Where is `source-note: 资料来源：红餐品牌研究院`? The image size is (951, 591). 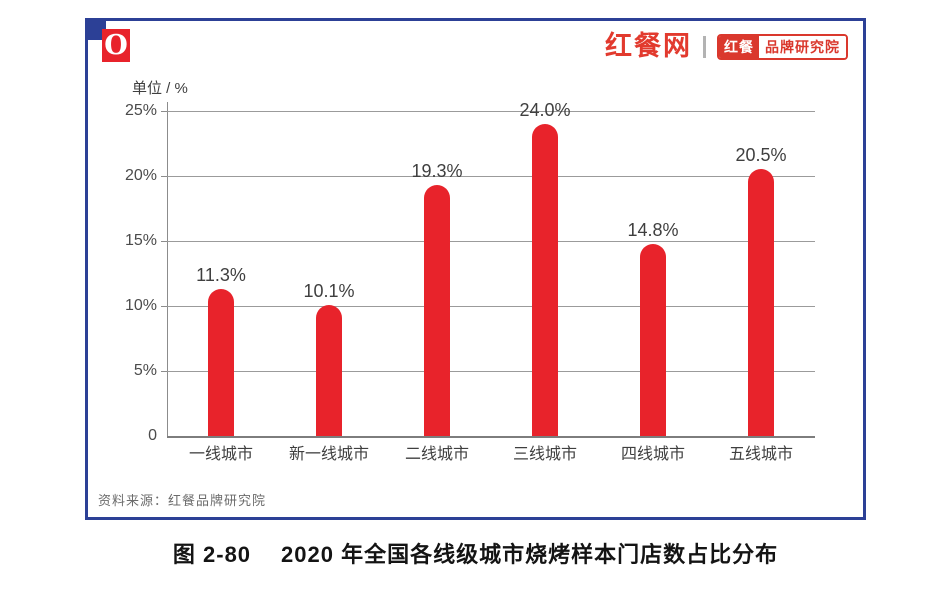
source-note: 资料来源：红餐品牌研究院 is located at coordinates (182, 500).